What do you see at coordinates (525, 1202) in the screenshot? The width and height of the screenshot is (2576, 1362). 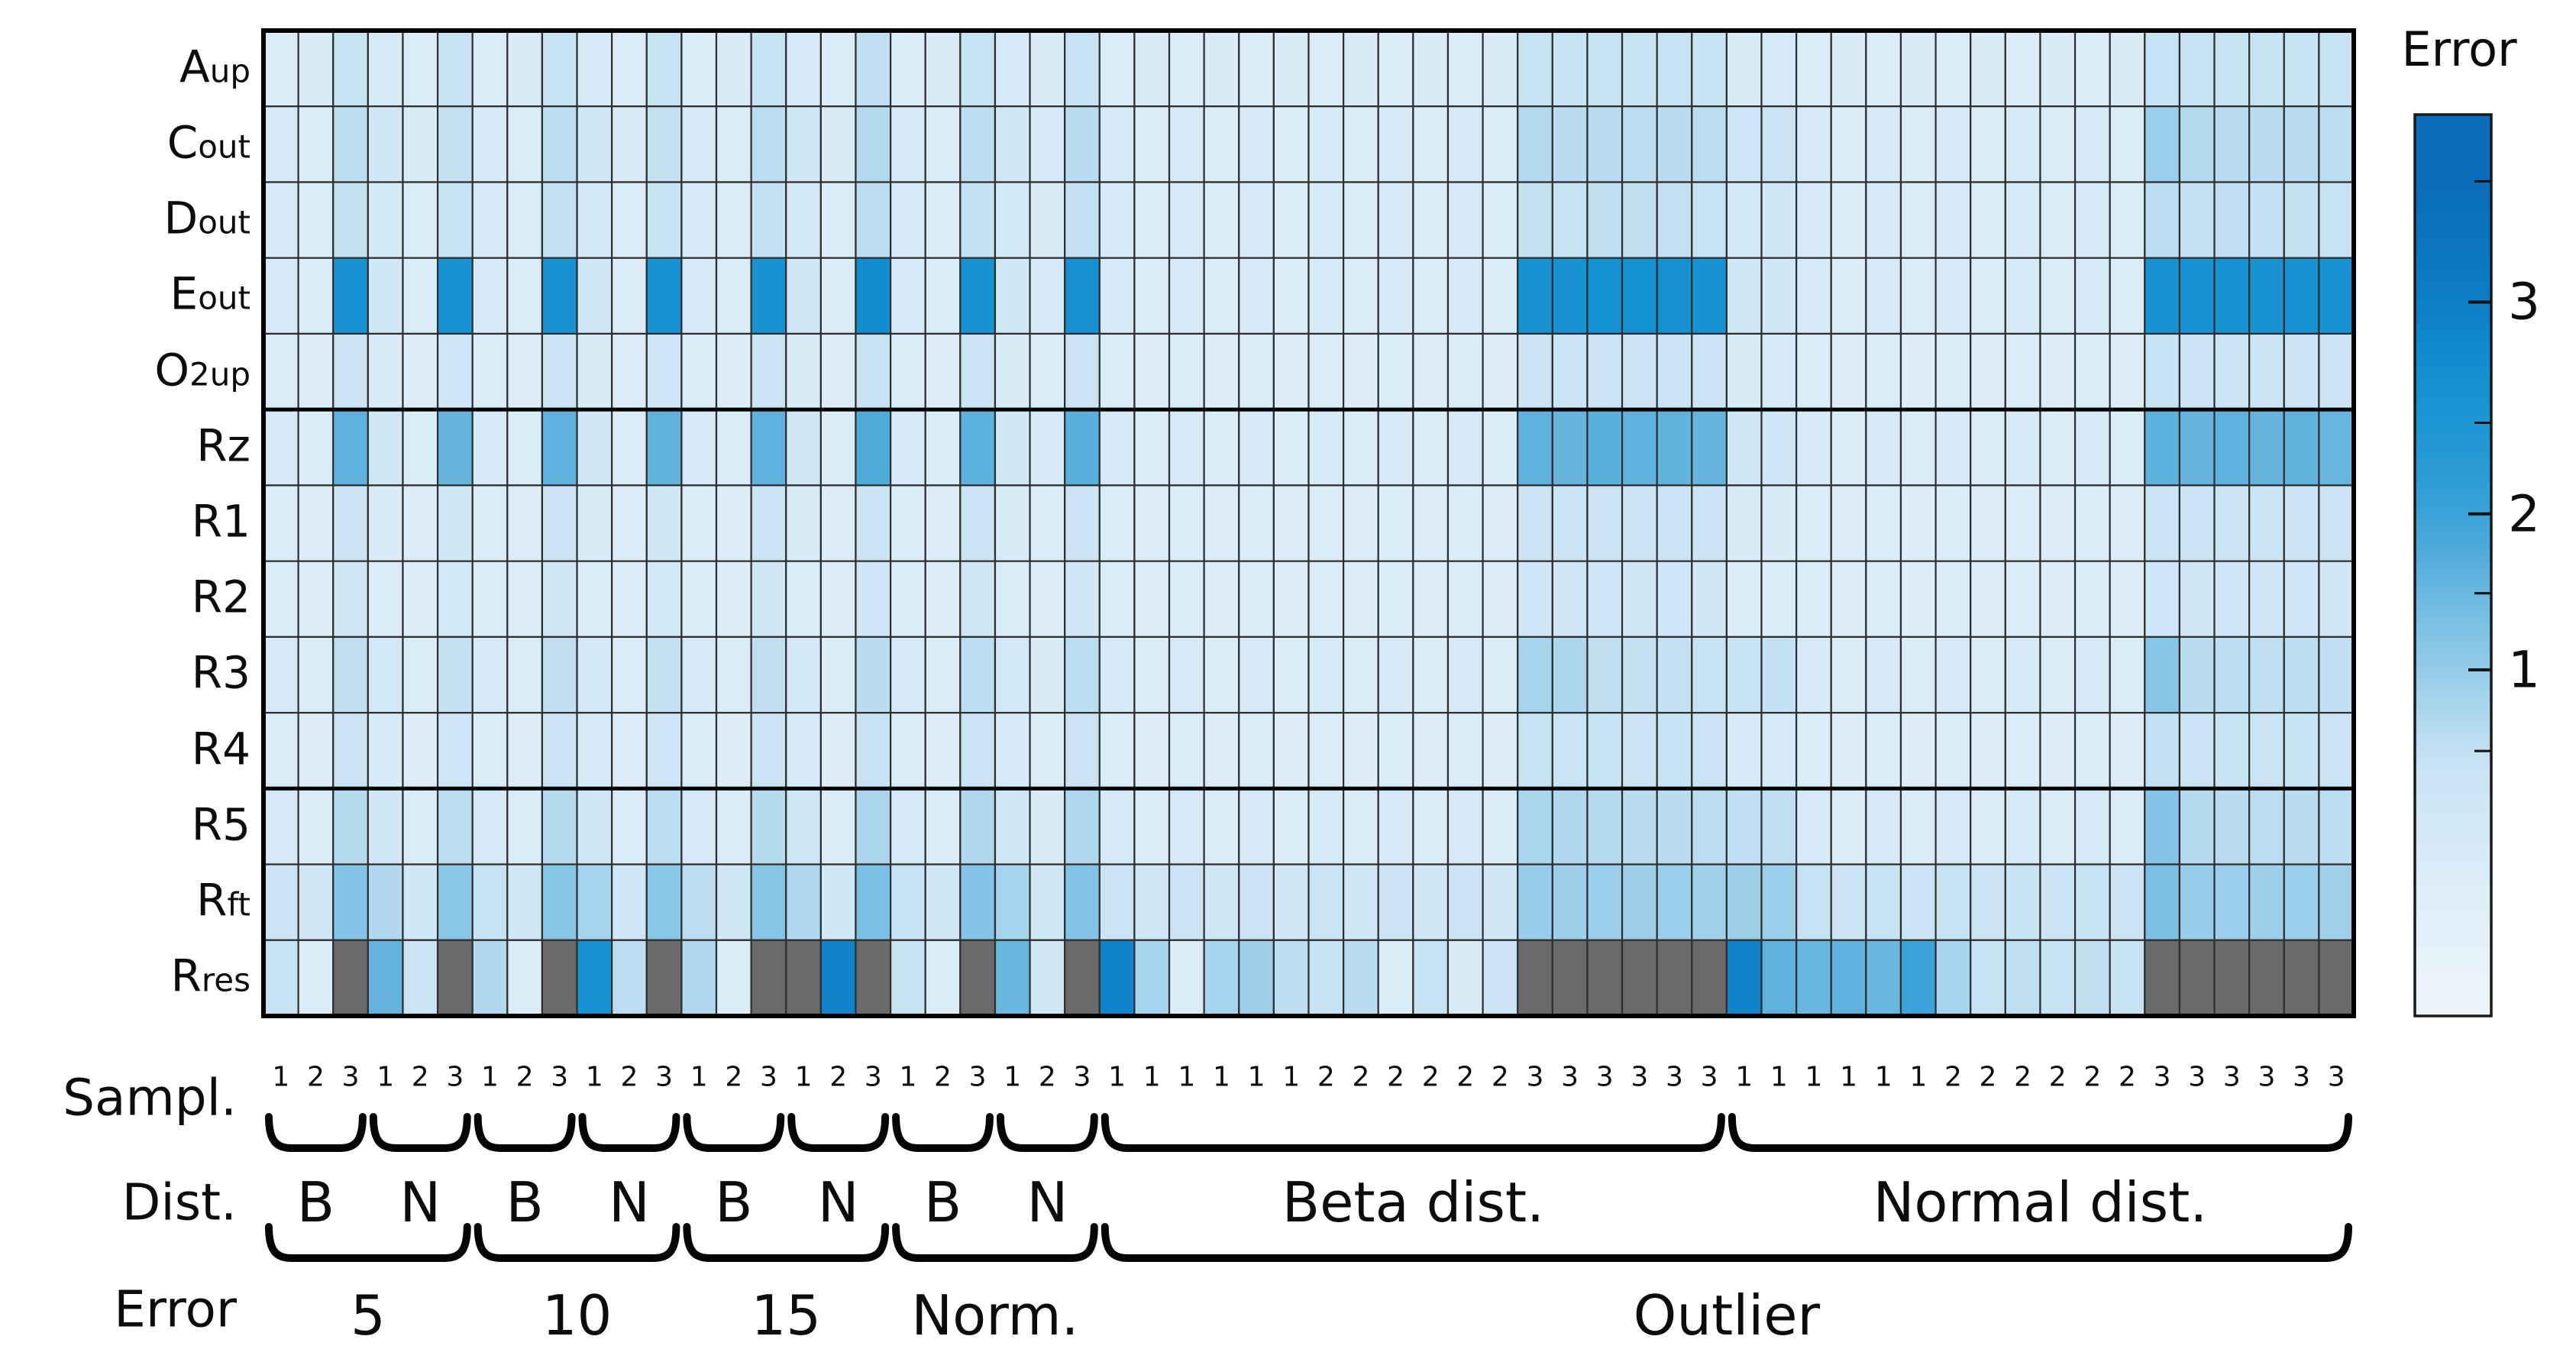 I see `dist-group-label: B` at bounding box center [525, 1202].